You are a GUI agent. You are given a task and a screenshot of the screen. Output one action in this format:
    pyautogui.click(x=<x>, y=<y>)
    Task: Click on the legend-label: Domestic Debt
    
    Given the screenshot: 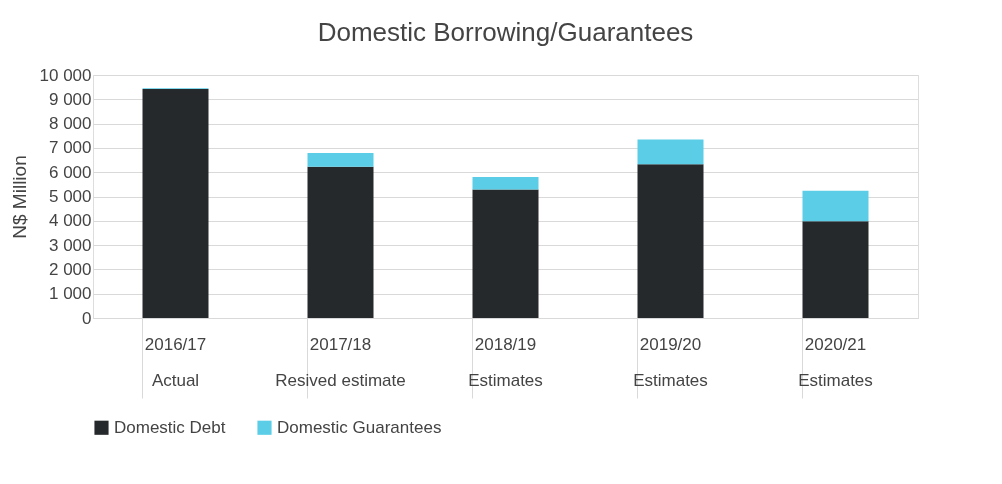 What is the action you would take?
    pyautogui.click(x=170, y=427)
    